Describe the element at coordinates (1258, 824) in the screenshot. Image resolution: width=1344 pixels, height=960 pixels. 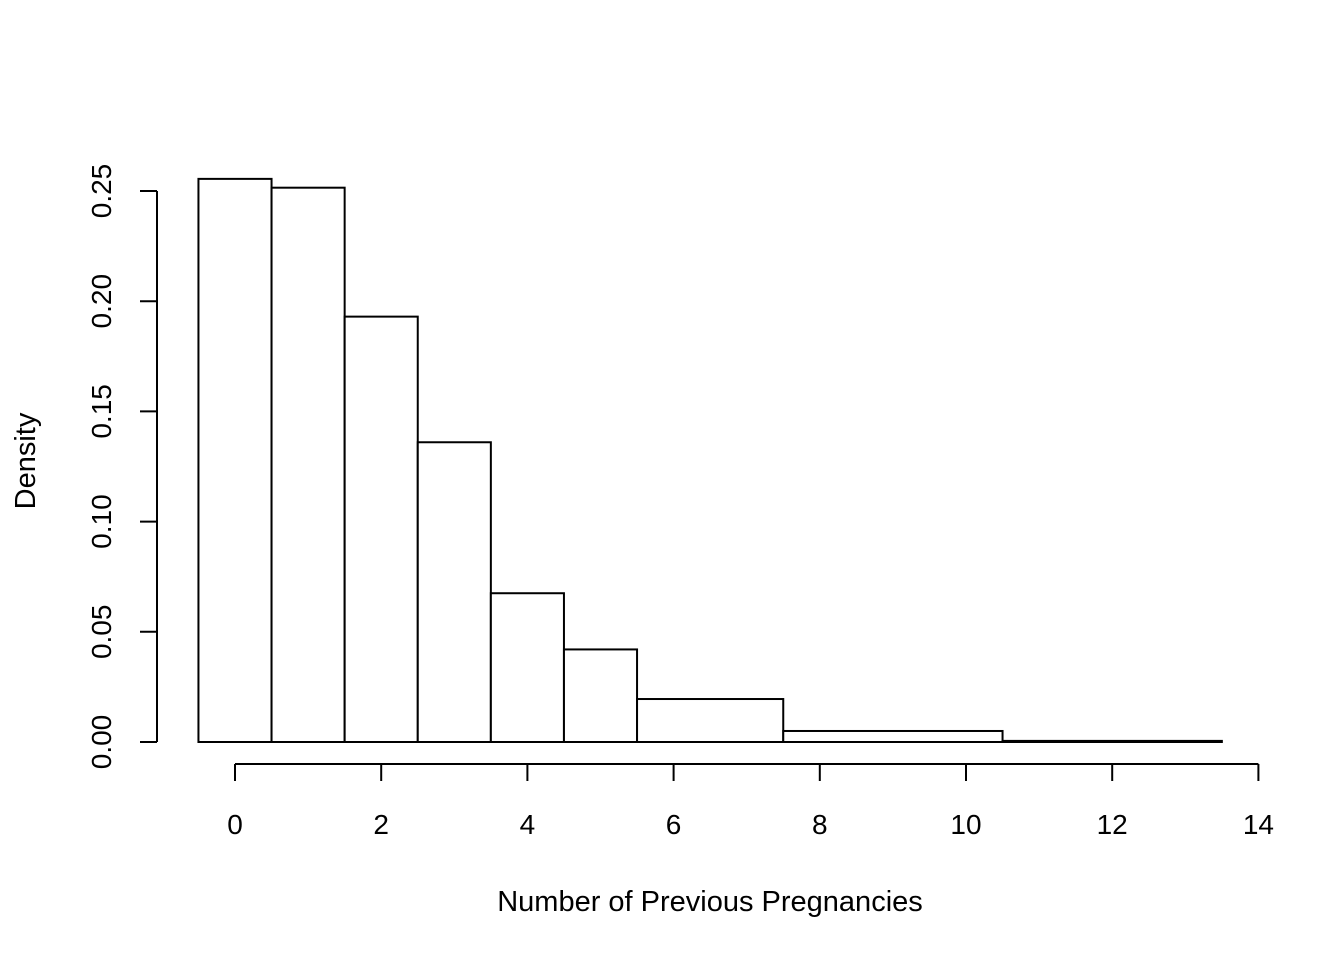
I see `x-tick-label: 14` at that location.